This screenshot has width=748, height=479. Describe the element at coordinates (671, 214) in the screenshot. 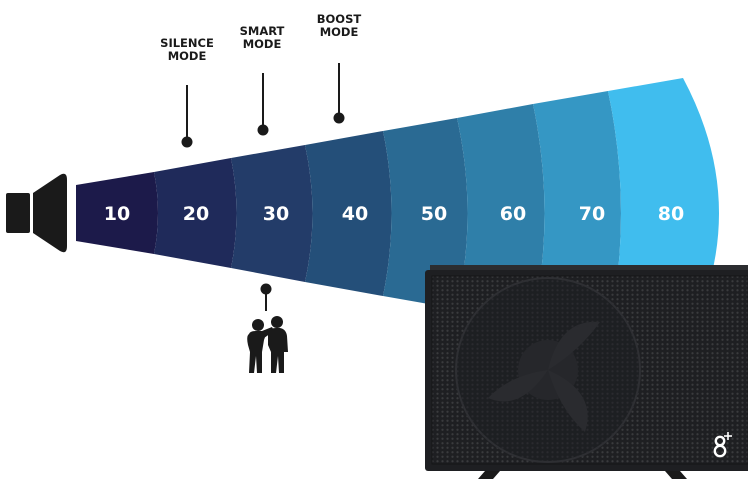

I see `band-label-80: 80` at that location.